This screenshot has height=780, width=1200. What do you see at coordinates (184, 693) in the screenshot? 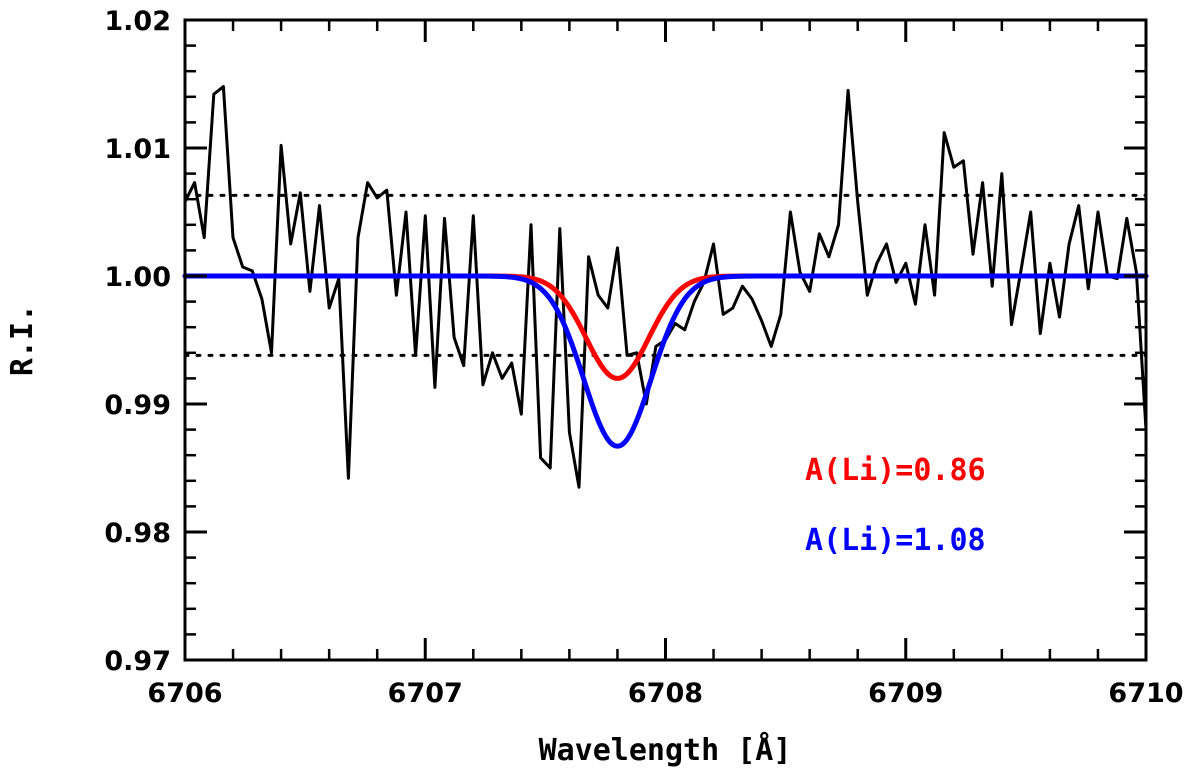
I see `x-tick-label: 6706` at bounding box center [184, 693].